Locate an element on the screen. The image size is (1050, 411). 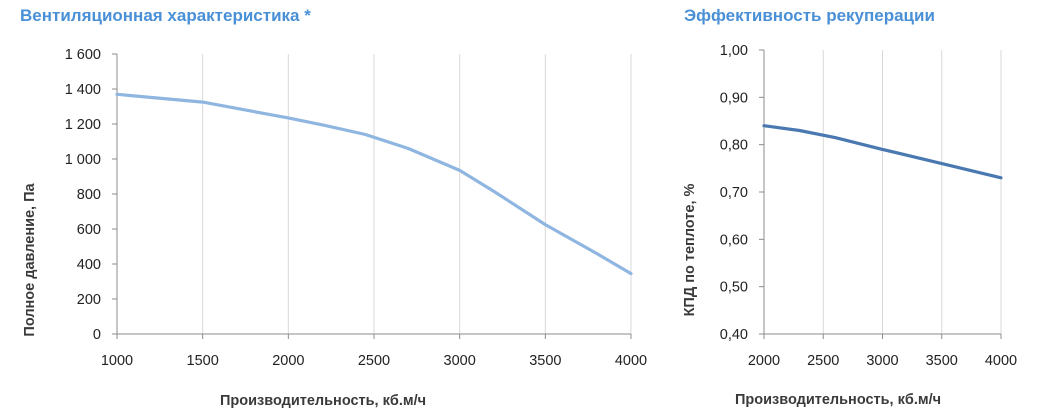
pressure-x-tick-label: 2500 is located at coordinates (374, 361).